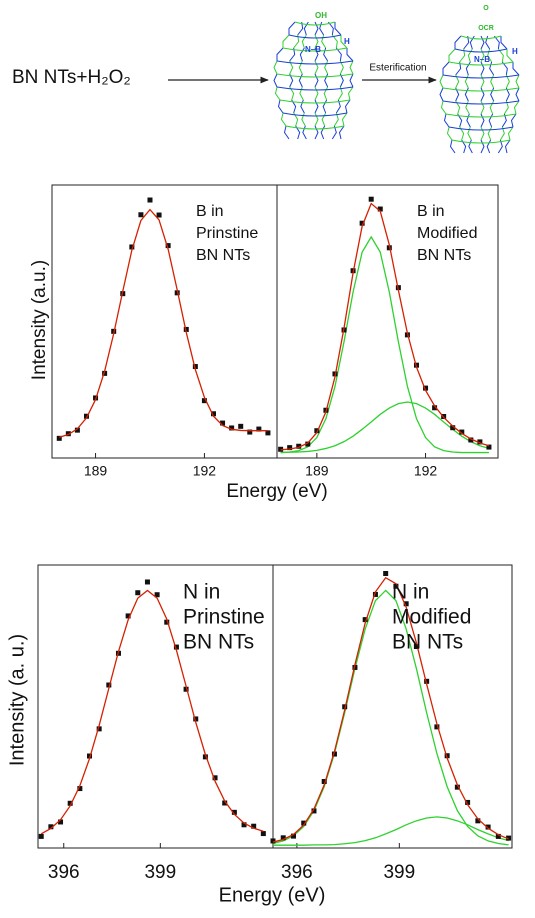 Image resolution: width=535 pixels, height=918 pixels. What do you see at coordinates (17, 700) in the screenshot?
I see `y-axis-label: Intensity (a. u.)` at bounding box center [17, 700].